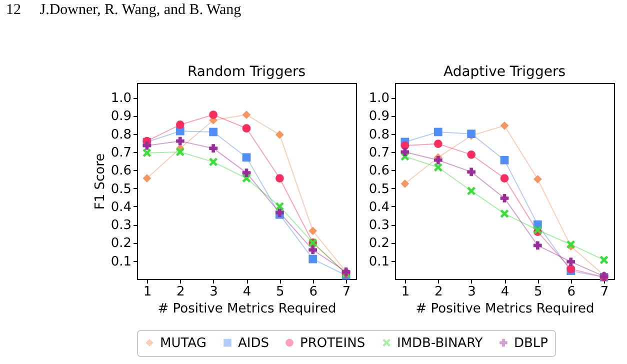  I want to click on text: 12 J.Downer, R. Wang, and B. Wang, so click(124, 10).